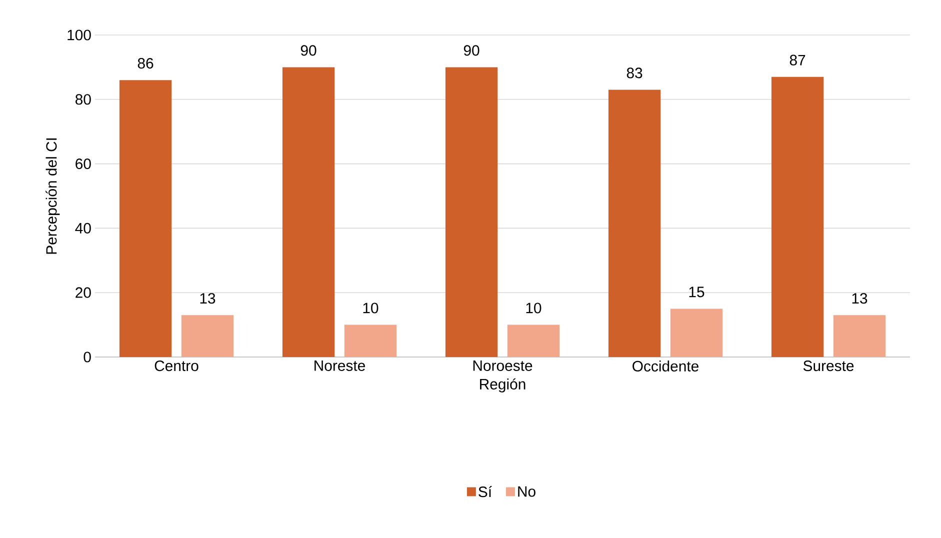  What do you see at coordinates (503, 385) in the screenshot?
I see `x-axis-title: Región` at bounding box center [503, 385].